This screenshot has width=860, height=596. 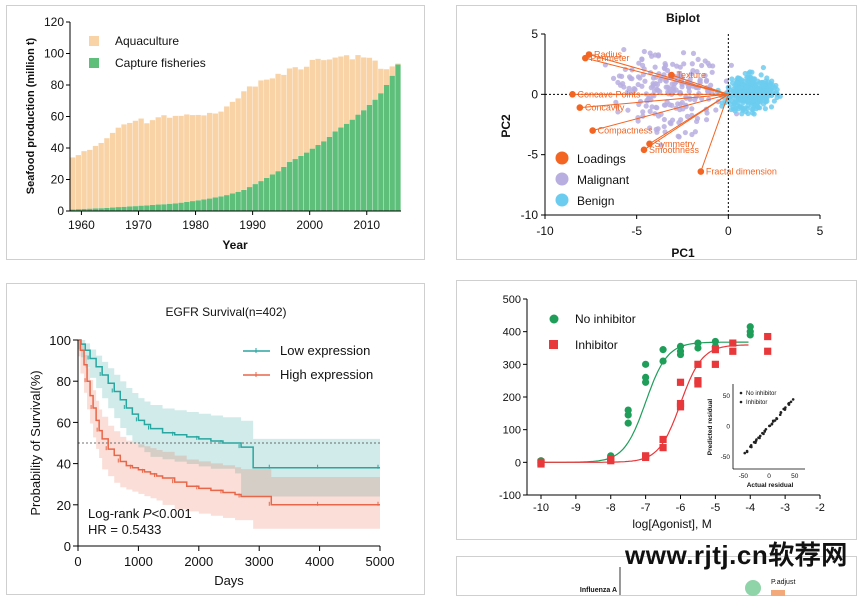 What do you see at coordinates (147, 41) in the screenshot?
I see `legend-label: Aquaculture` at bounding box center [147, 41].